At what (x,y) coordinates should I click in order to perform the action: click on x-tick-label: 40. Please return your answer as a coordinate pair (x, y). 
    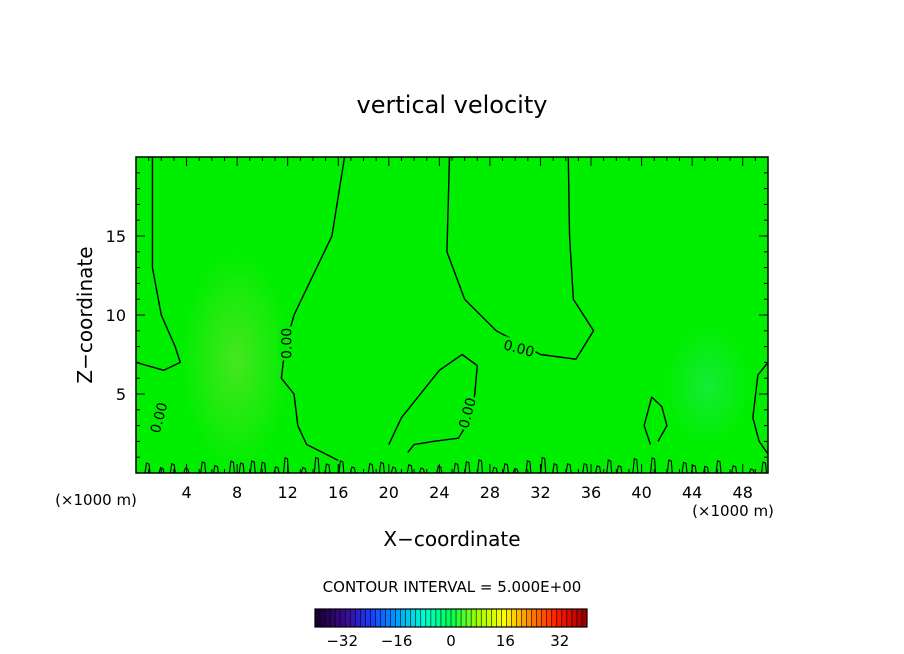
    Looking at the image, I should click on (641, 492).